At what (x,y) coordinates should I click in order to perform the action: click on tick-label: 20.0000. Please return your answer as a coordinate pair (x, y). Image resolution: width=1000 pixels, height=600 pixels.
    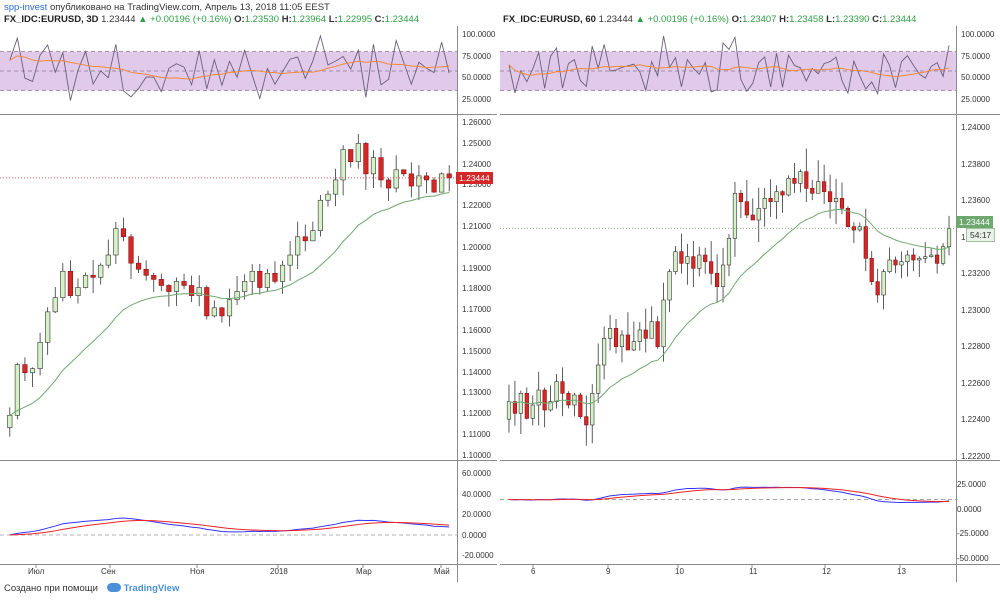
    Looking at the image, I should click on (476, 515).